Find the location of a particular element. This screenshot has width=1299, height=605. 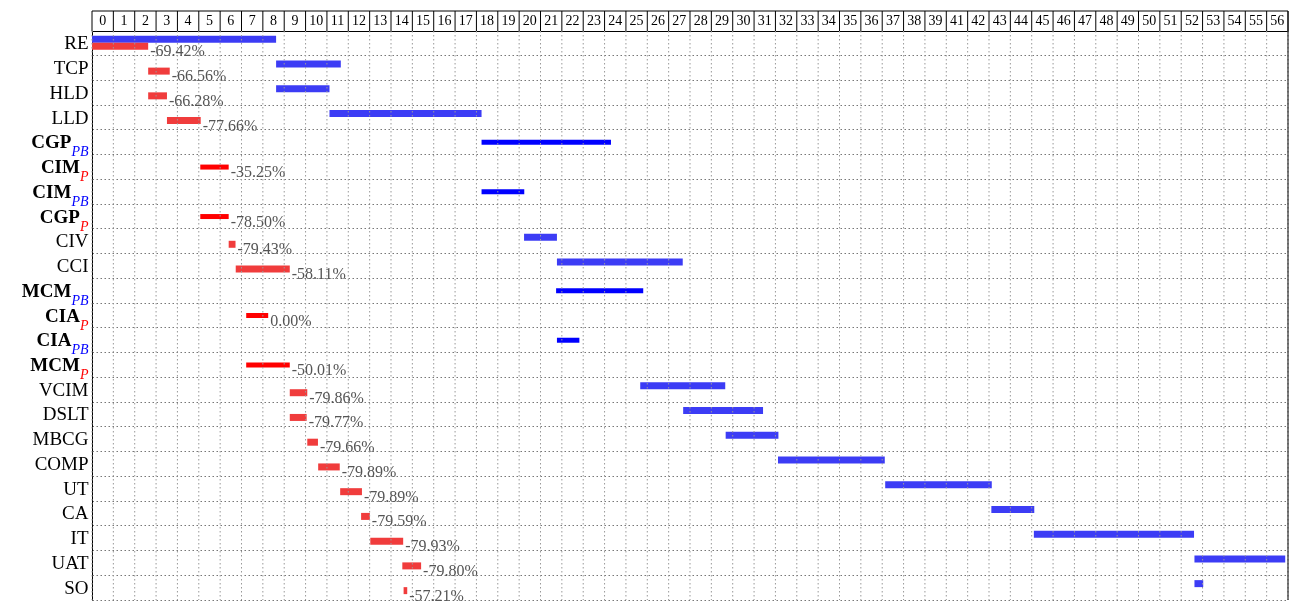

annotation: -79.93% is located at coordinates (432, 546).